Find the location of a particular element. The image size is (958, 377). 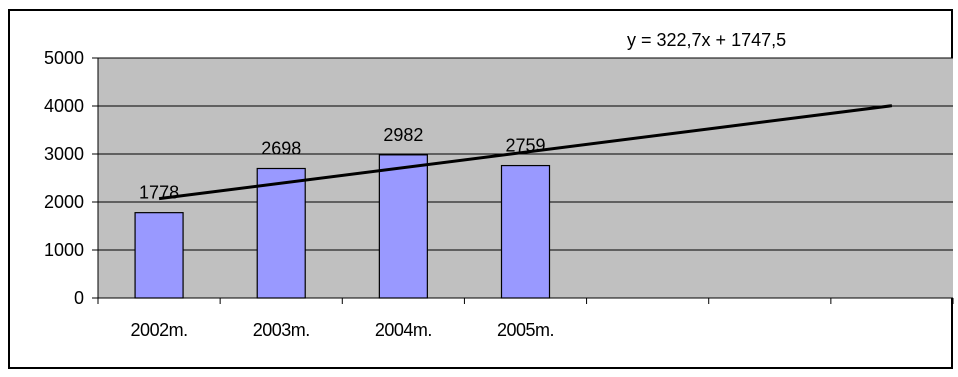

y-tick-label: 1000 is located at coordinates (64, 250).